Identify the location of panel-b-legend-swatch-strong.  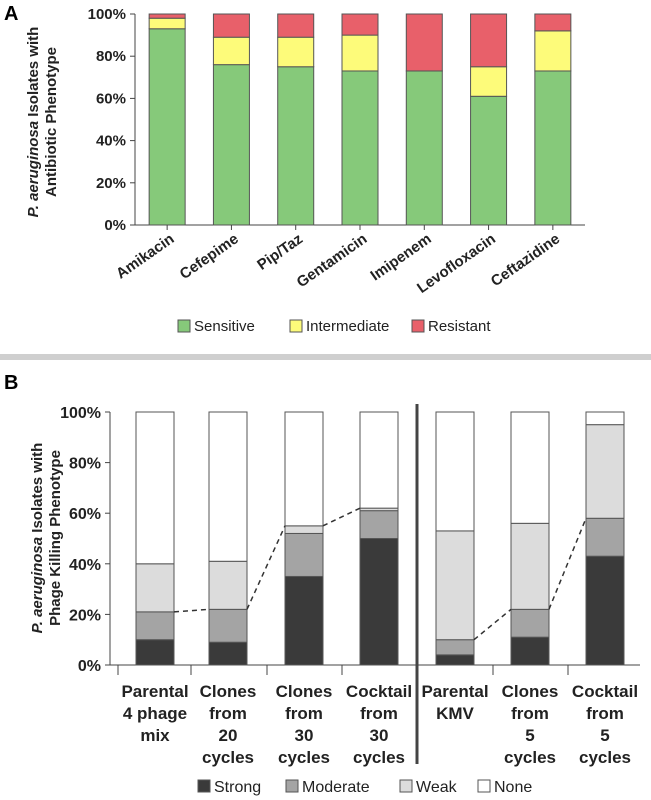
(204, 786).